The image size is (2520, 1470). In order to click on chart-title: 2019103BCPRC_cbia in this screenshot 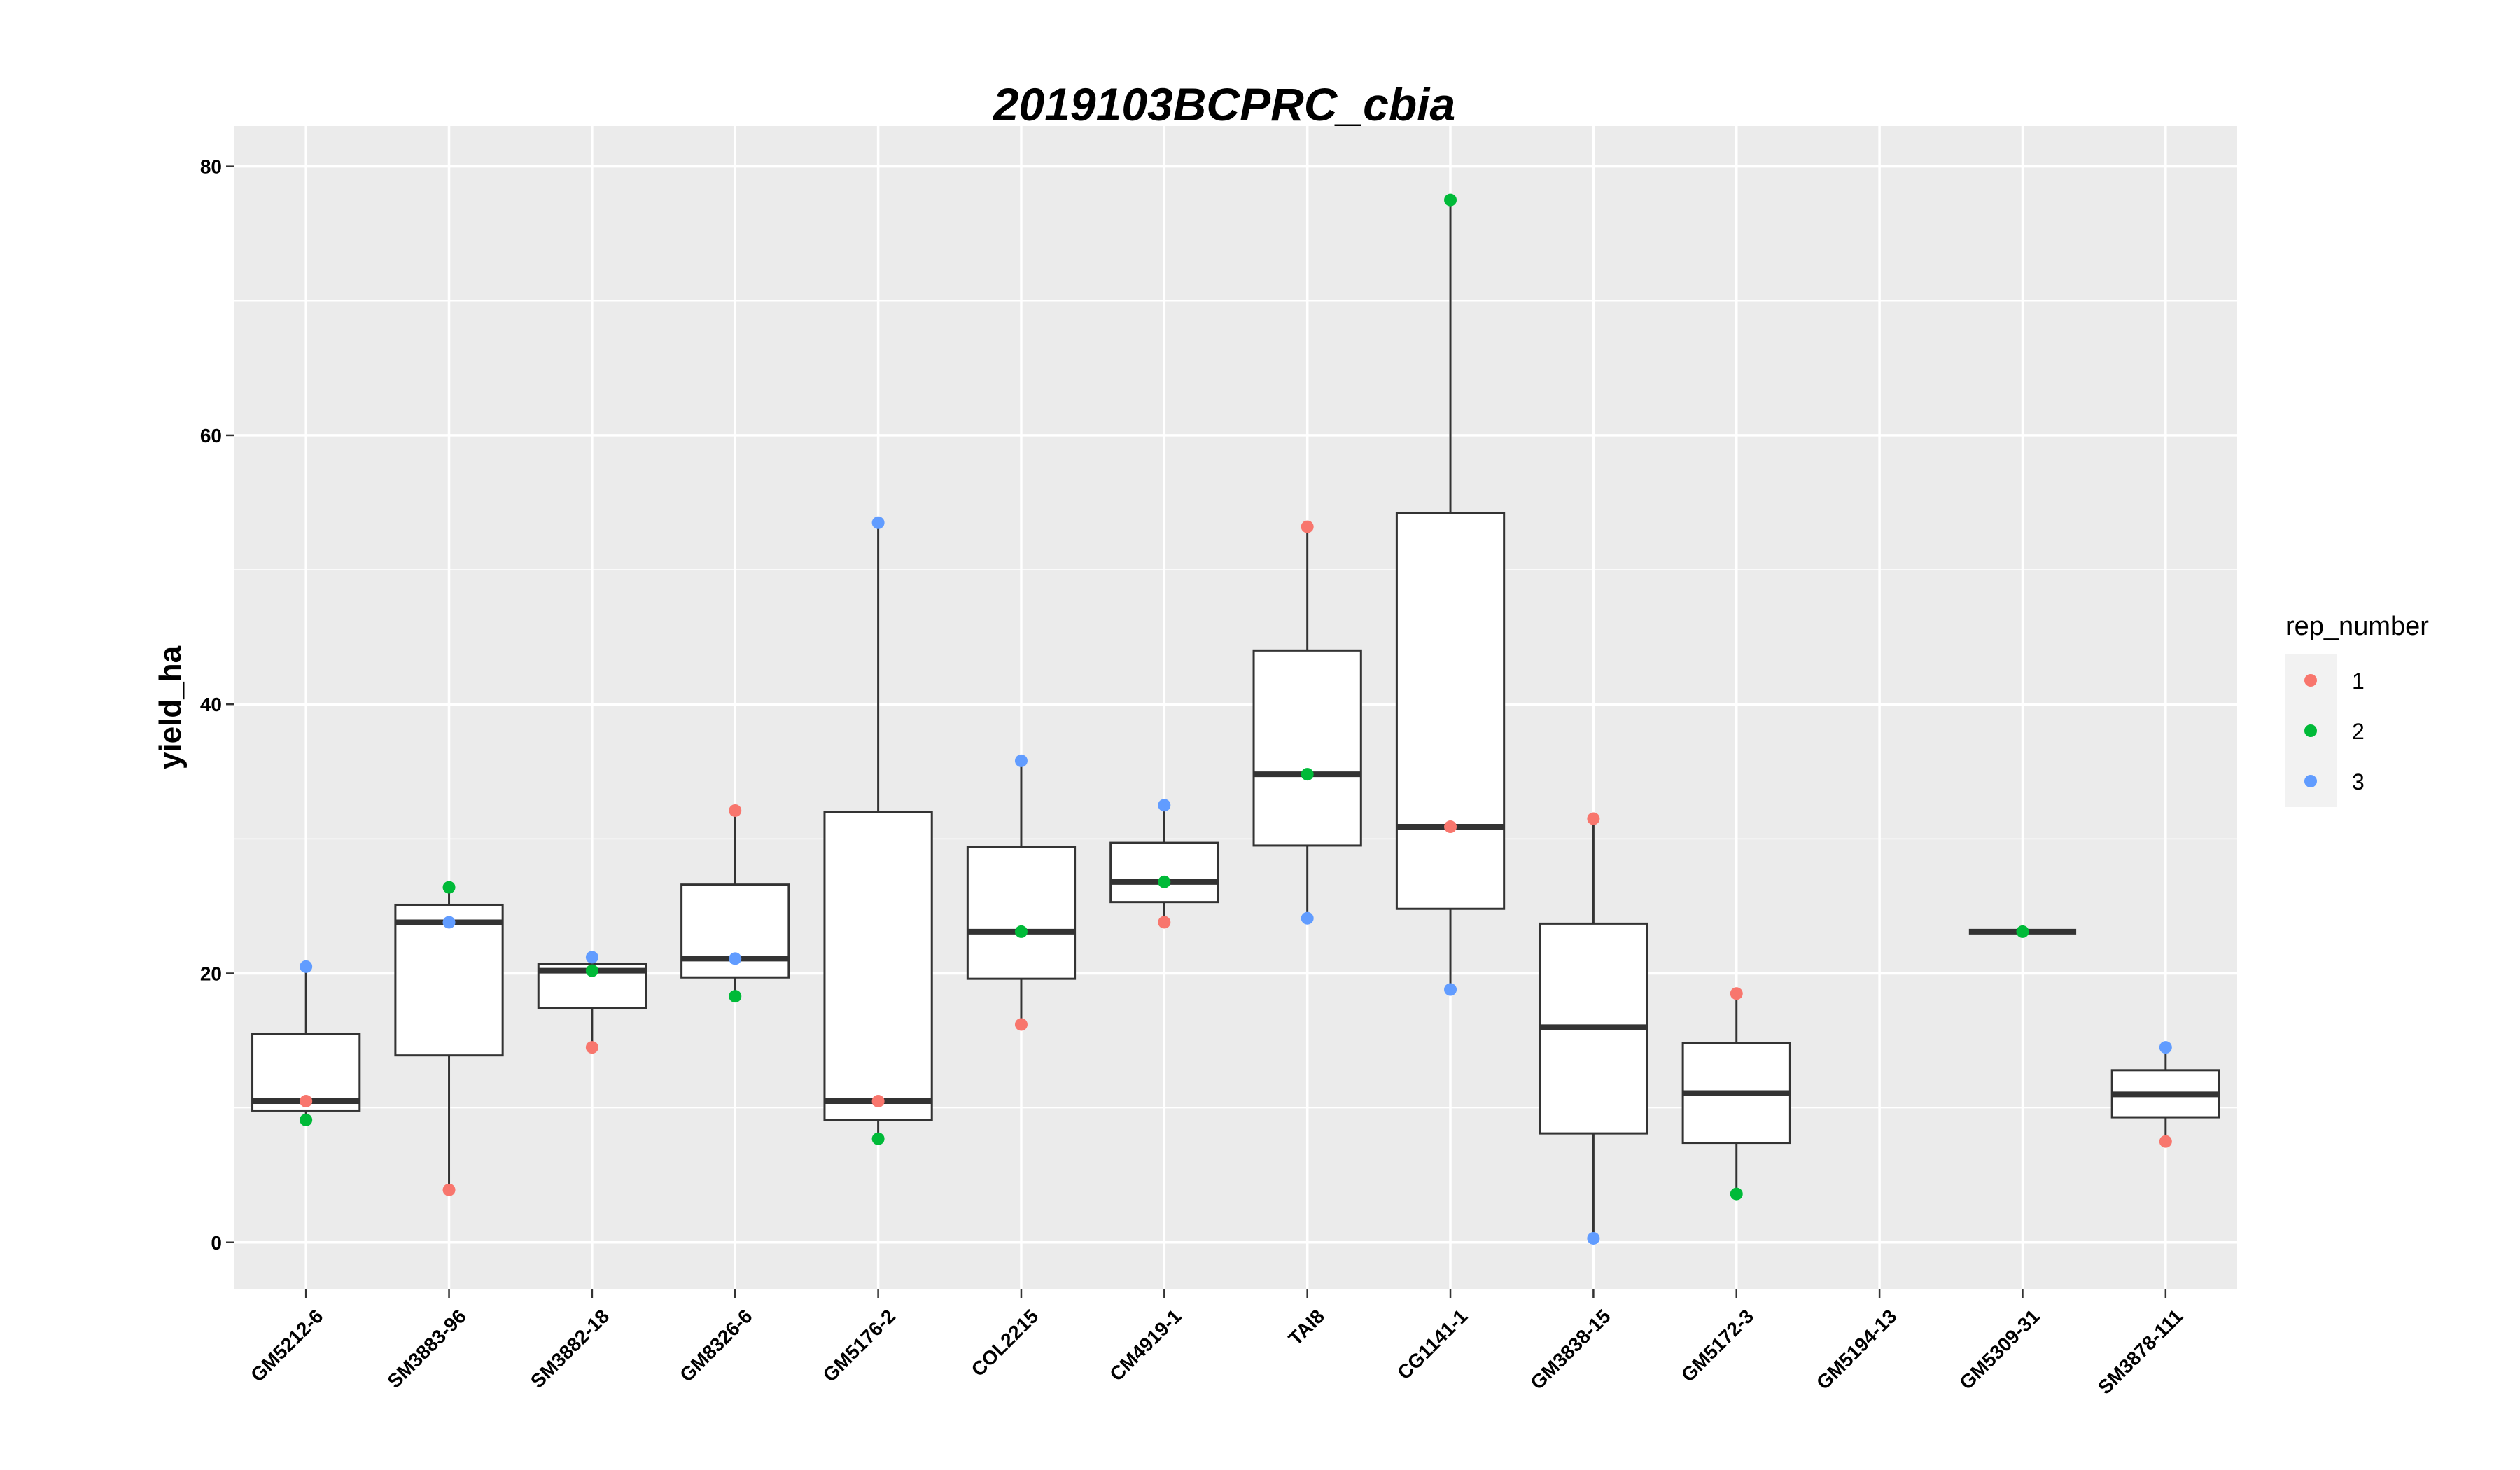, I will do `click(1223, 104)`.